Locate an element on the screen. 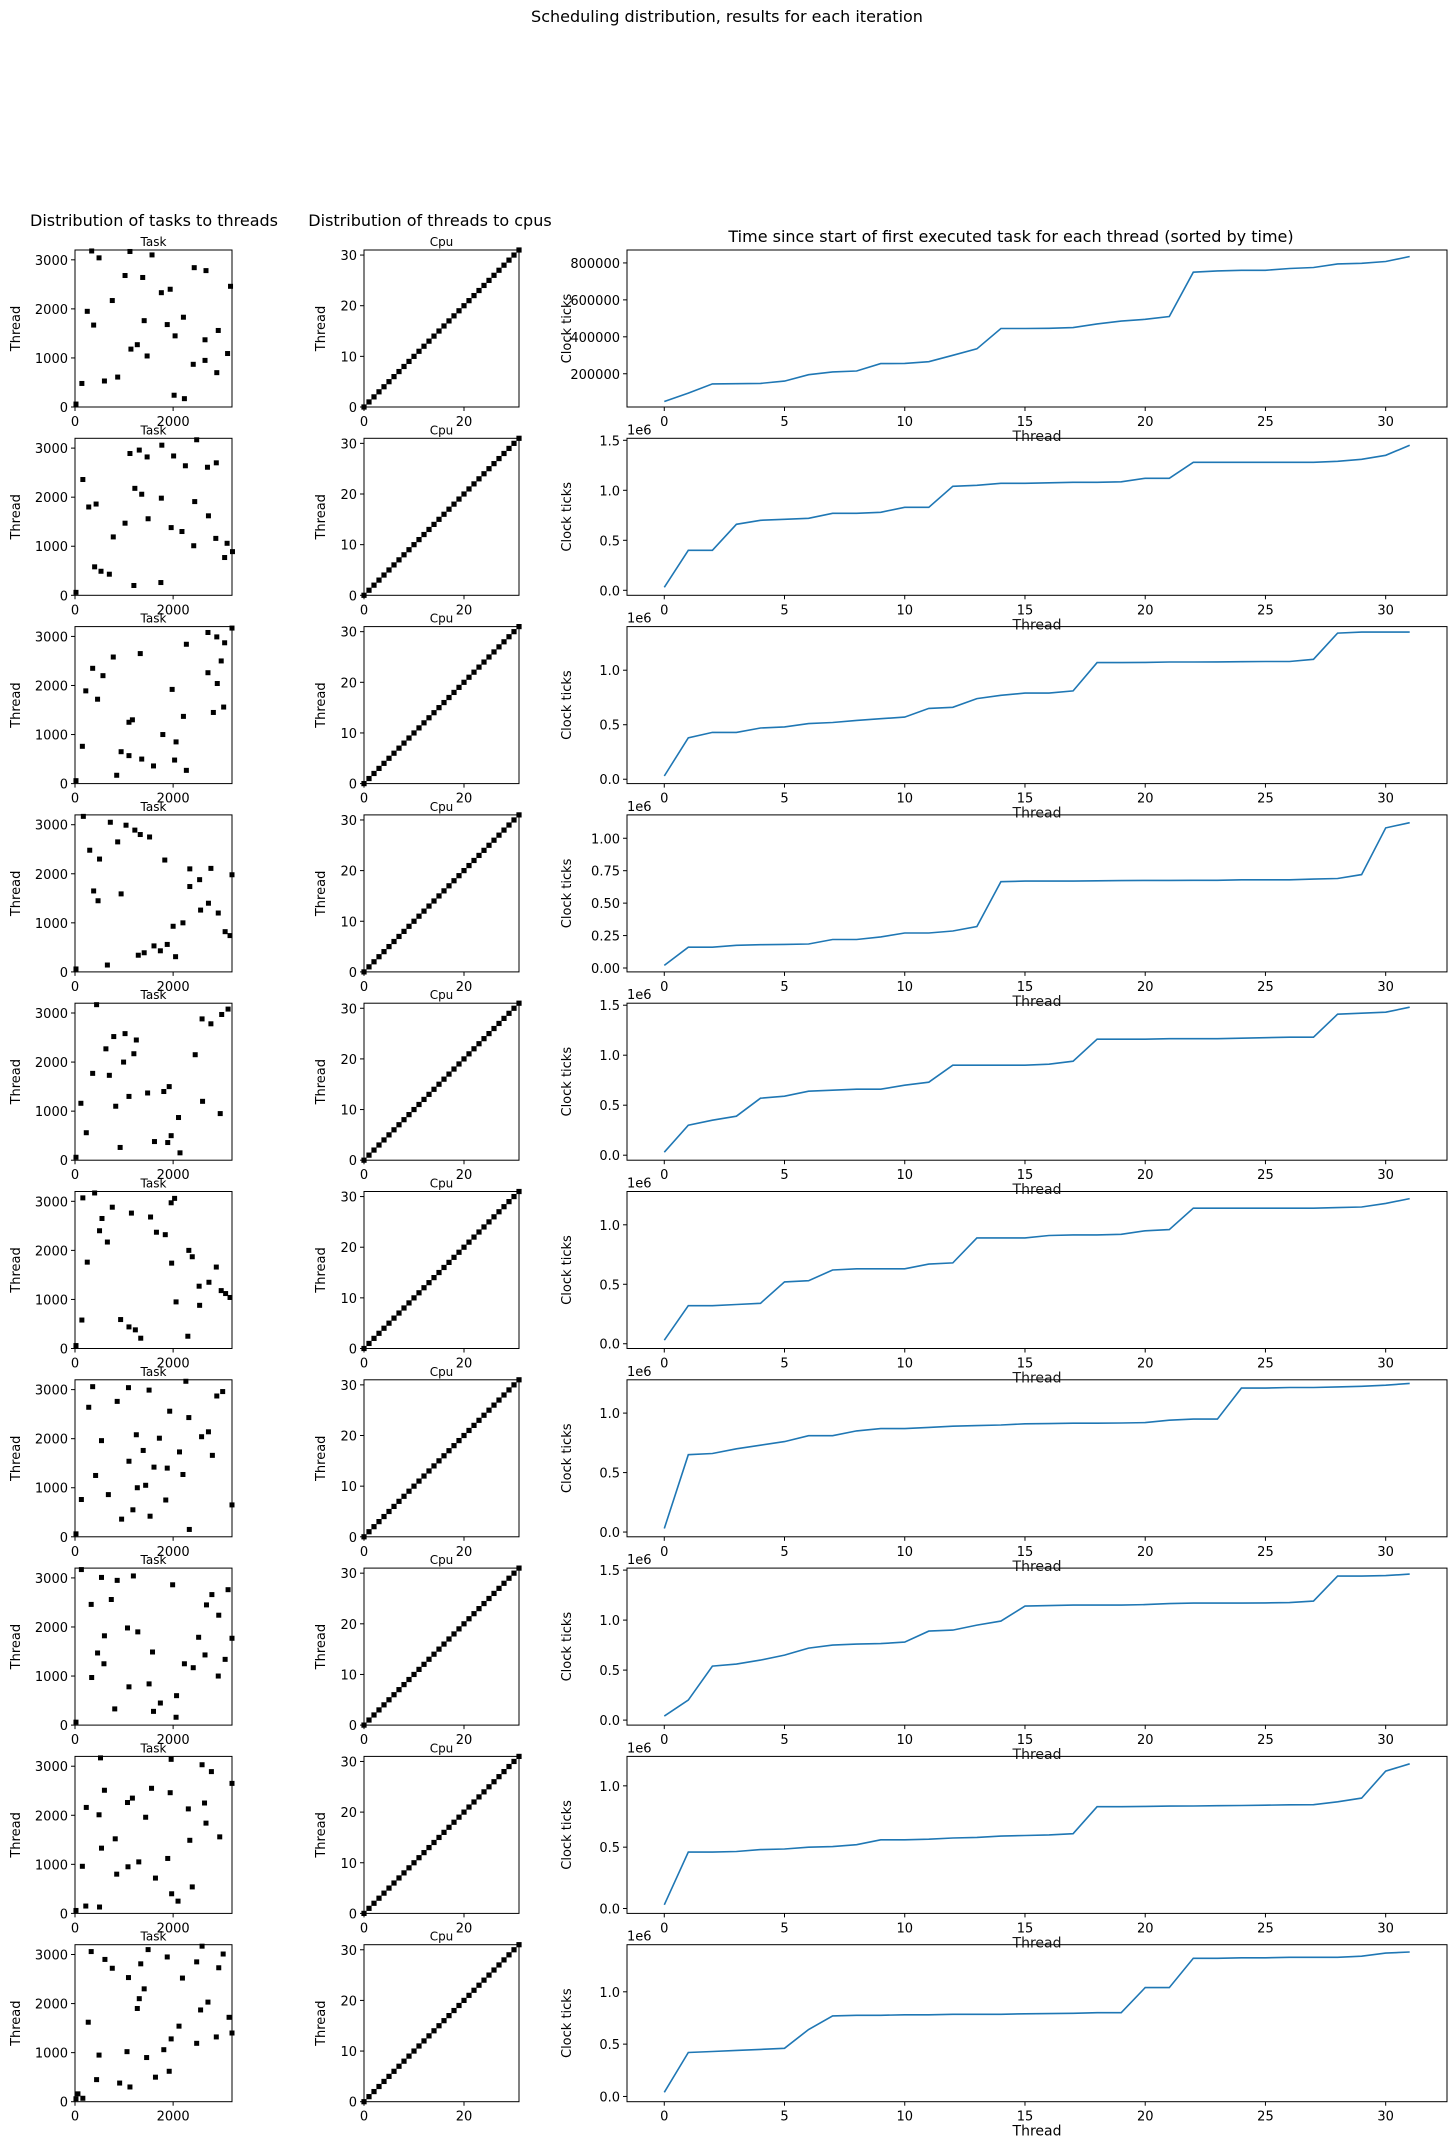 The image size is (1455, 2151). x-tick-label: 30 is located at coordinates (1385, 1928).